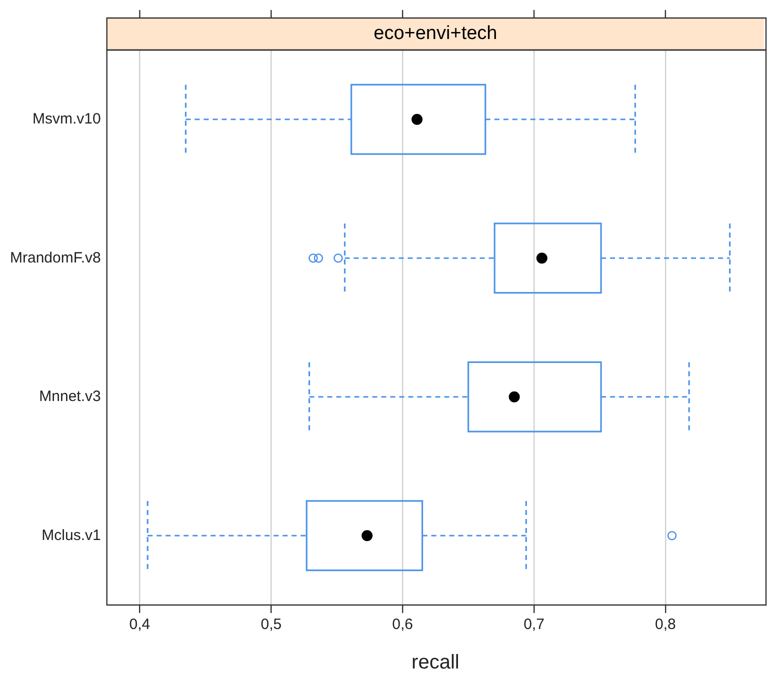 The image size is (770, 683). Describe the element at coordinates (534, 625) in the screenshot. I see `x-tick-label: 0,7` at that location.